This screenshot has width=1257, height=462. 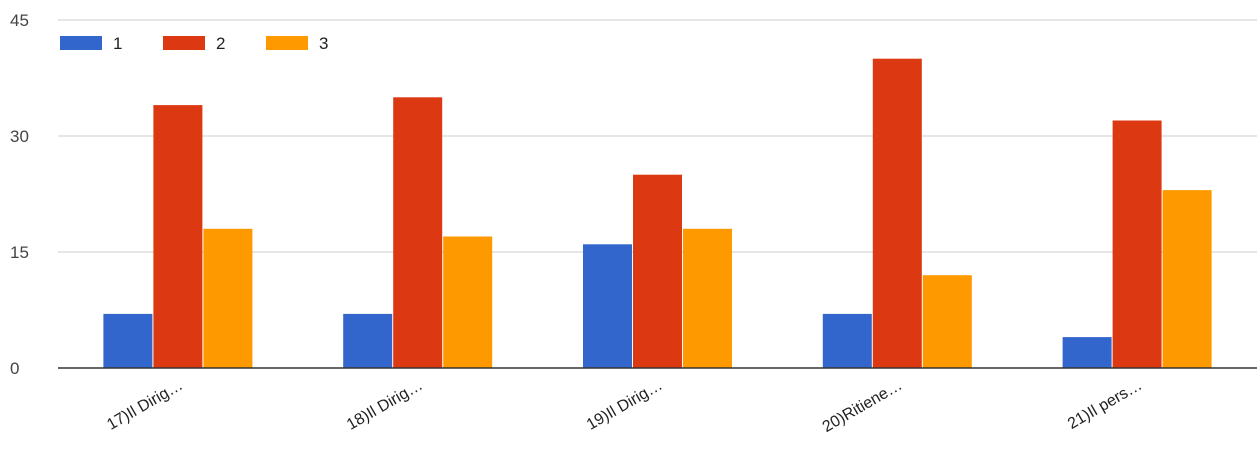 I want to click on legend: 1 2 3, so click(x=194, y=43).